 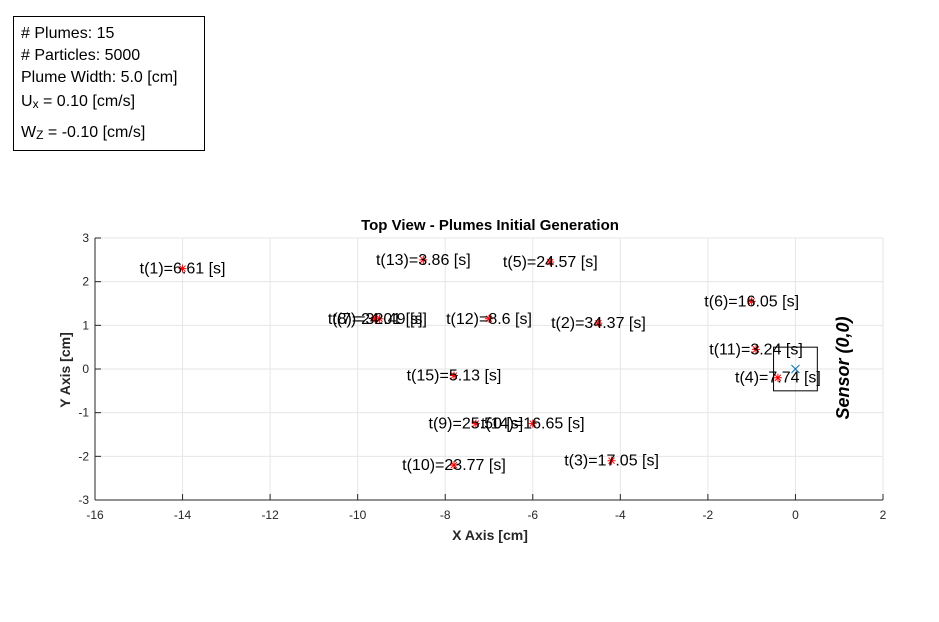 I want to click on plume-width: Plume Width: 5.0 [cm], so click(x=99, y=77).